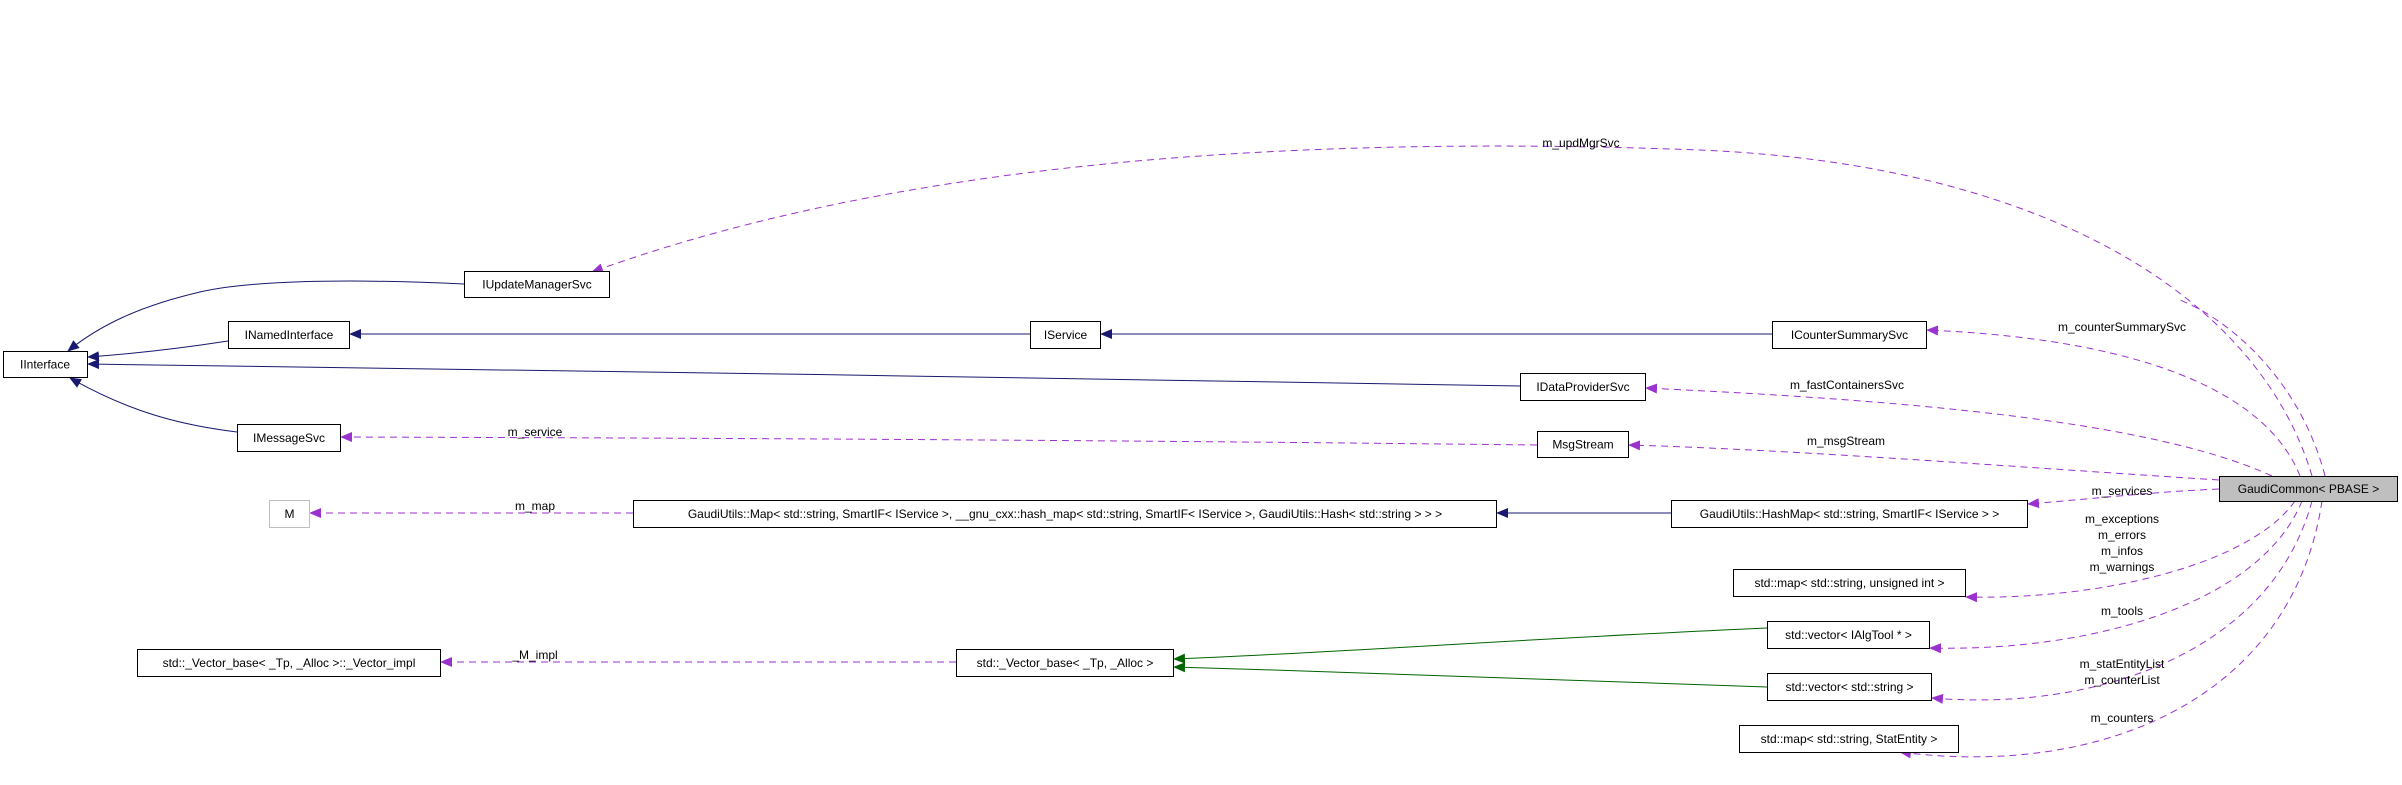 The image size is (2402, 785). I want to click on label-errors: m_errors, so click(2122, 535).